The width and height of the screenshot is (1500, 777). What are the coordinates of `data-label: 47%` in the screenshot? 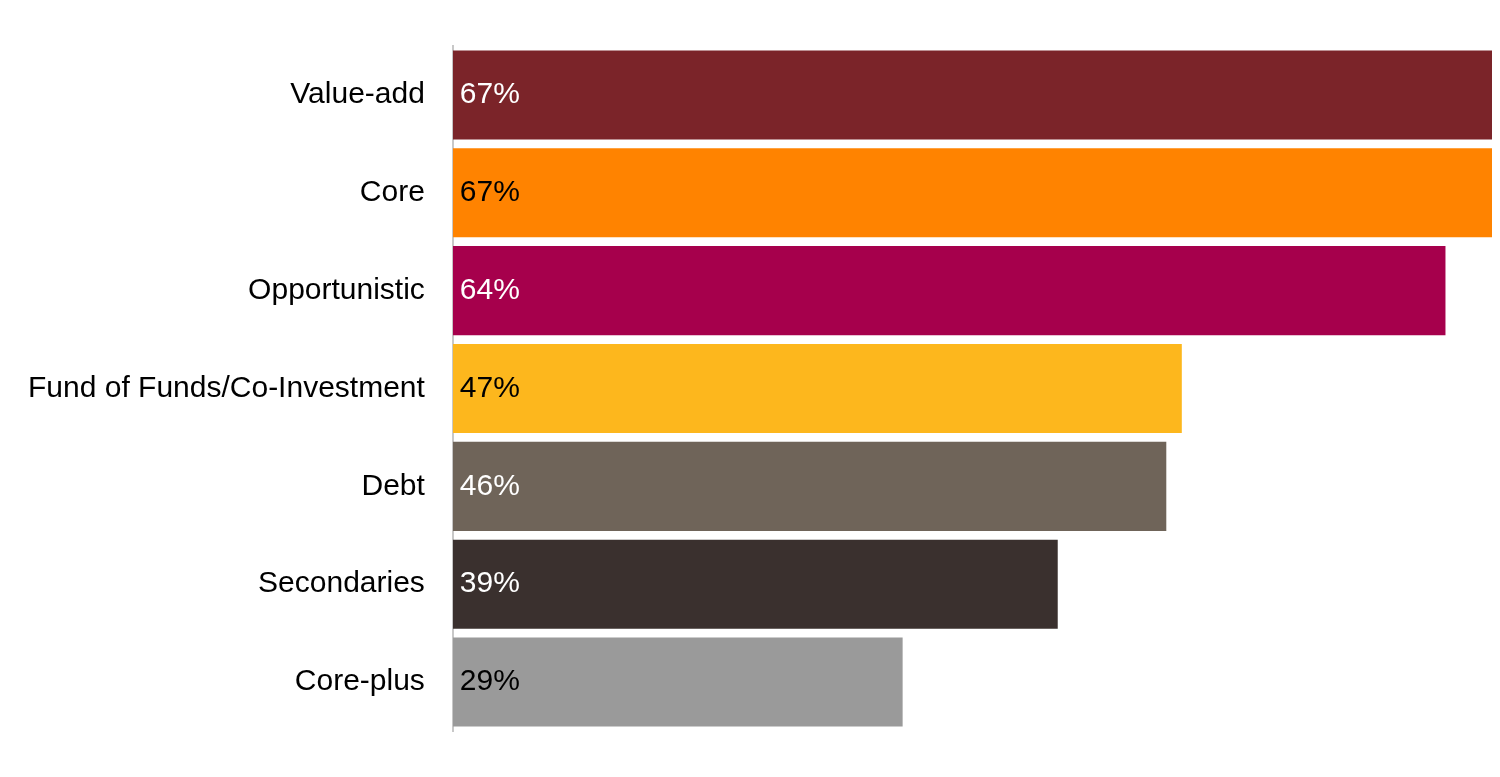 It's located at (489, 386).